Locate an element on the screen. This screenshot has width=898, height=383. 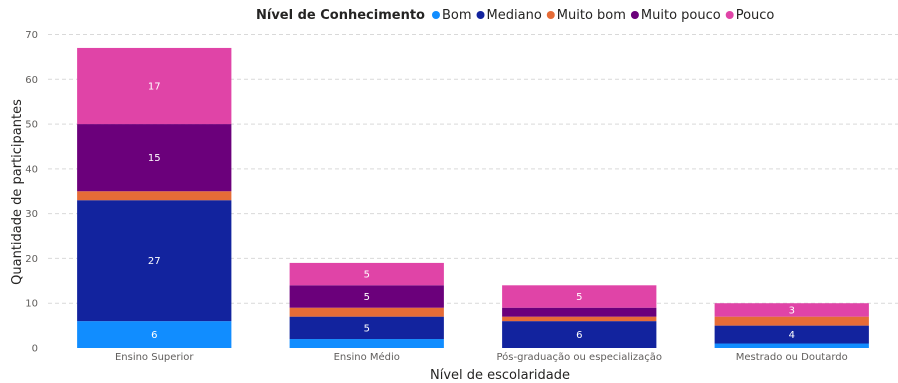
y-tick-label-2: 20 is located at coordinates (31, 259).